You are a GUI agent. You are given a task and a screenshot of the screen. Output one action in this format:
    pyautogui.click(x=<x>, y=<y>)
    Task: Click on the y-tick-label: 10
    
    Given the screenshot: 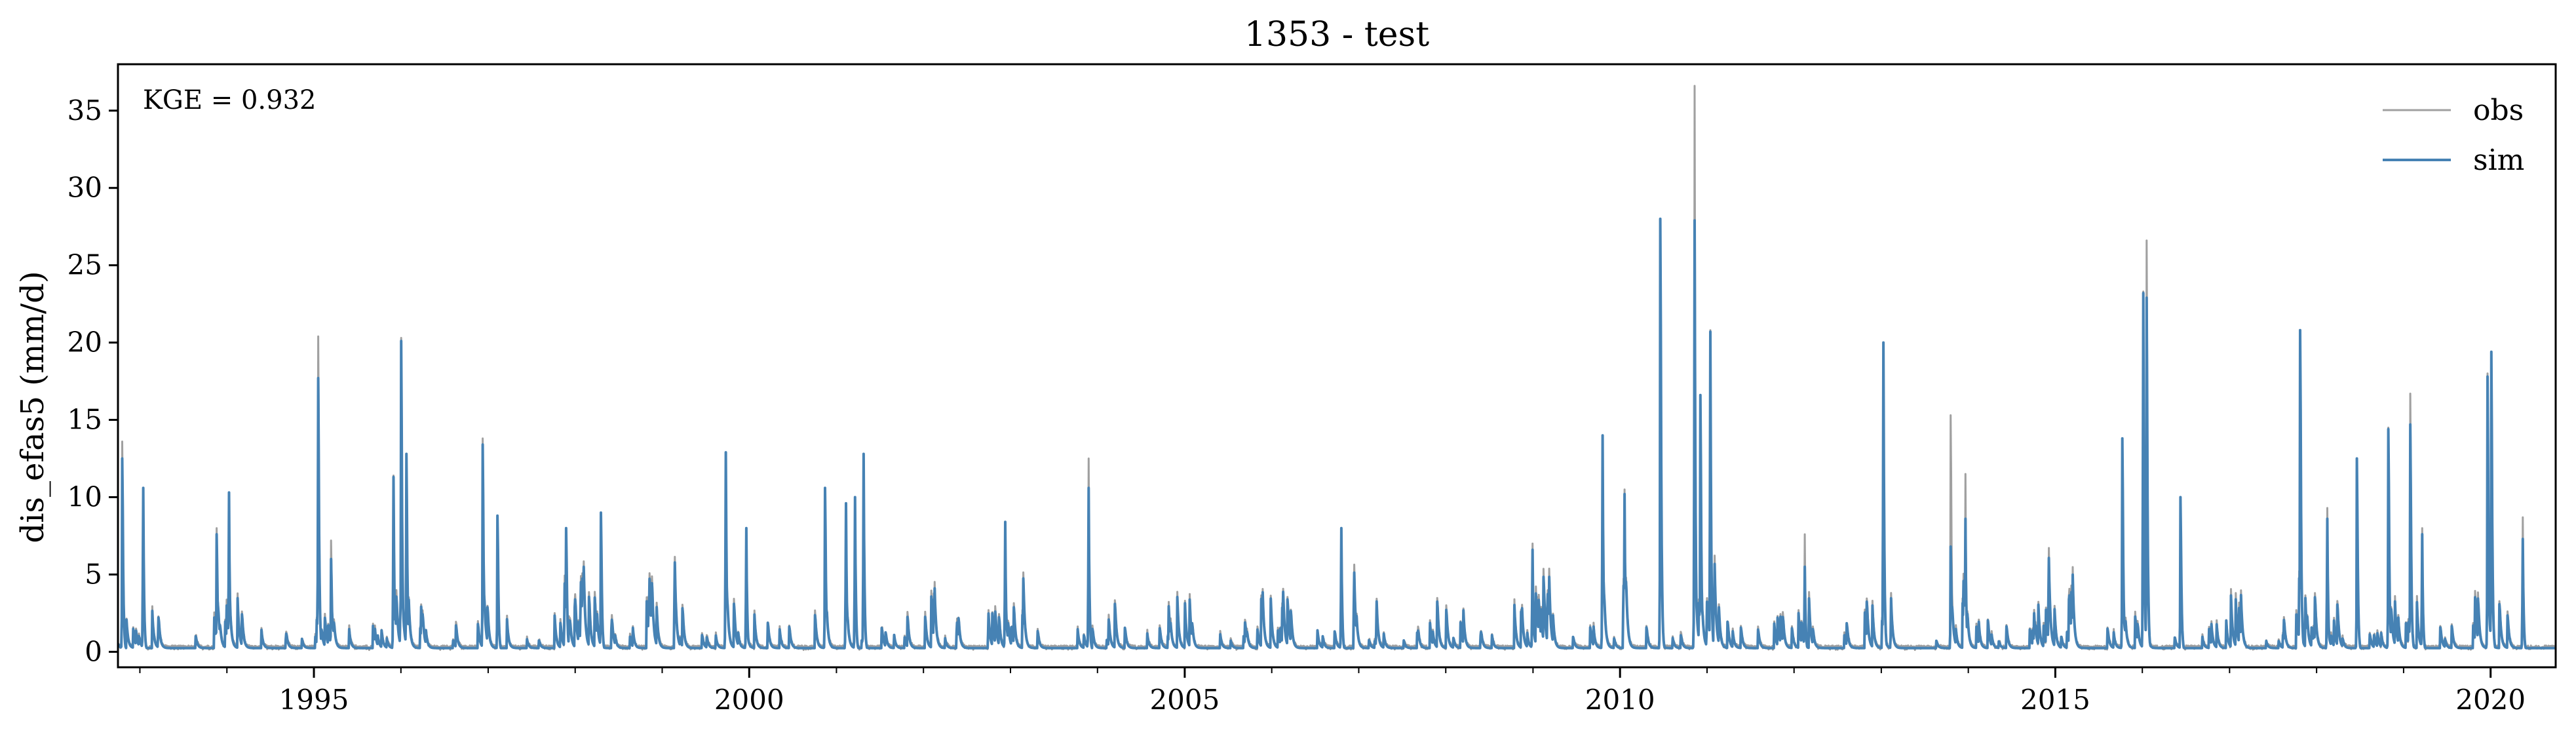 What is the action you would take?
    pyautogui.click(x=84, y=497)
    